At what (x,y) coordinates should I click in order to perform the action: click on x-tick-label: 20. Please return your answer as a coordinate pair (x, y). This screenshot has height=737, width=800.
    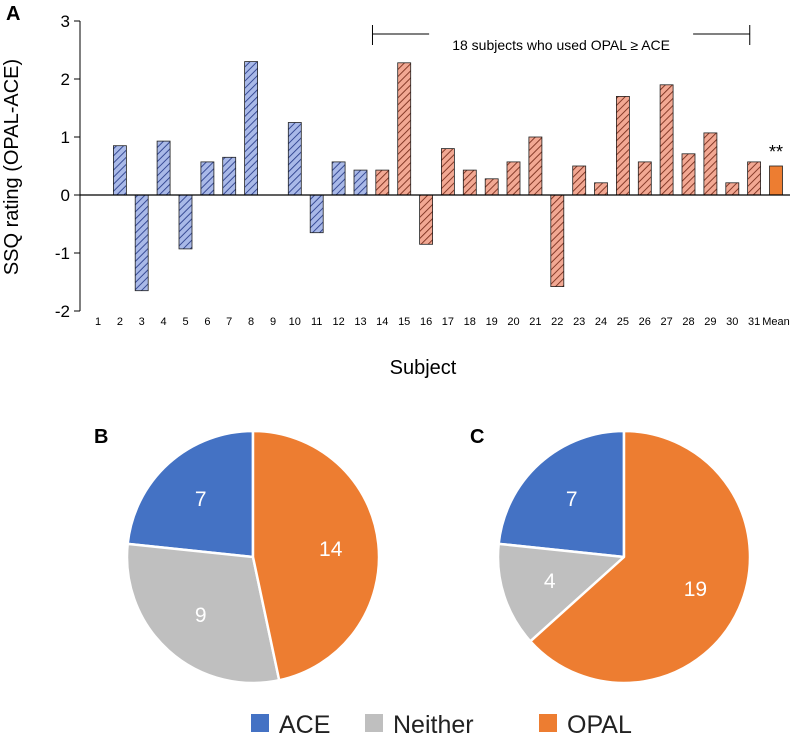
    Looking at the image, I should click on (513, 322).